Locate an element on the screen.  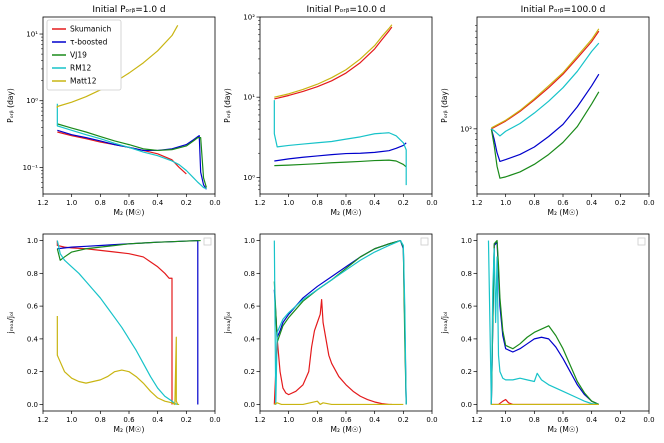
legend-box is located at coordinates (84, 55).